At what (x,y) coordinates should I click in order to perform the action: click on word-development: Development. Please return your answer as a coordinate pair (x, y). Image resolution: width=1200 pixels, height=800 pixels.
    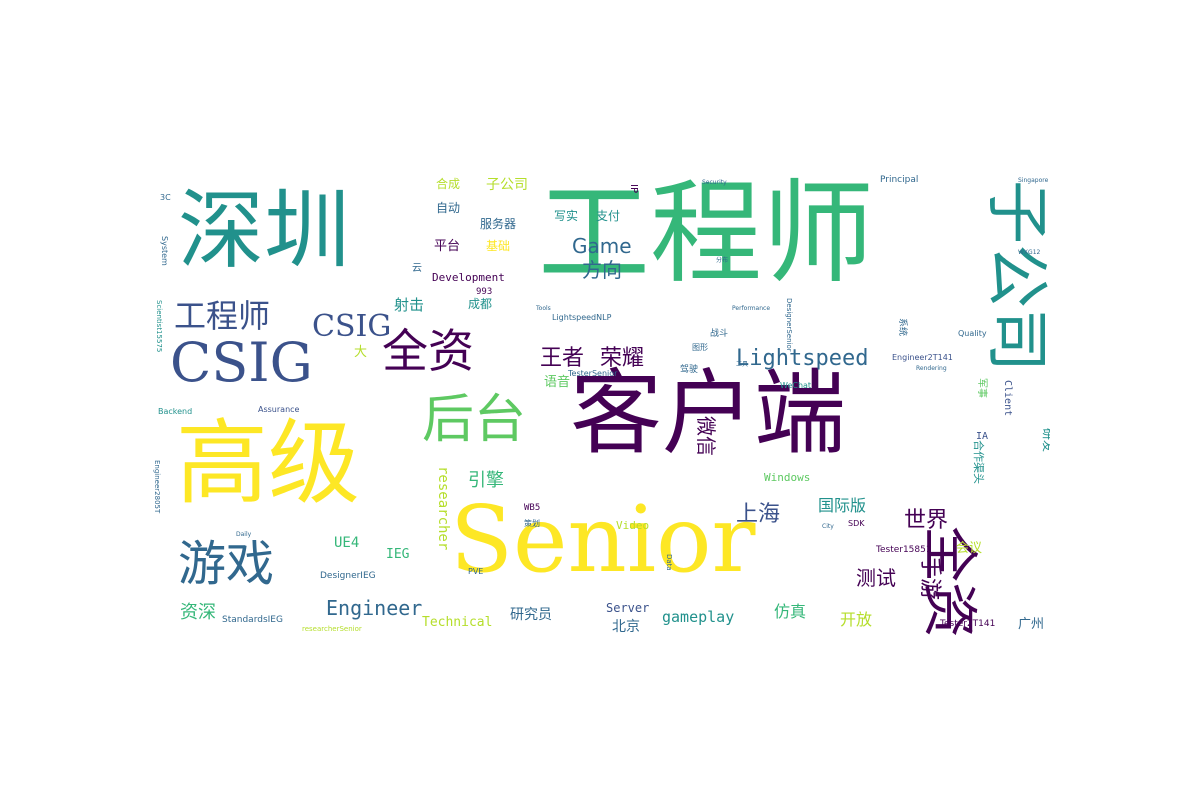
    Looking at the image, I should click on (468, 277).